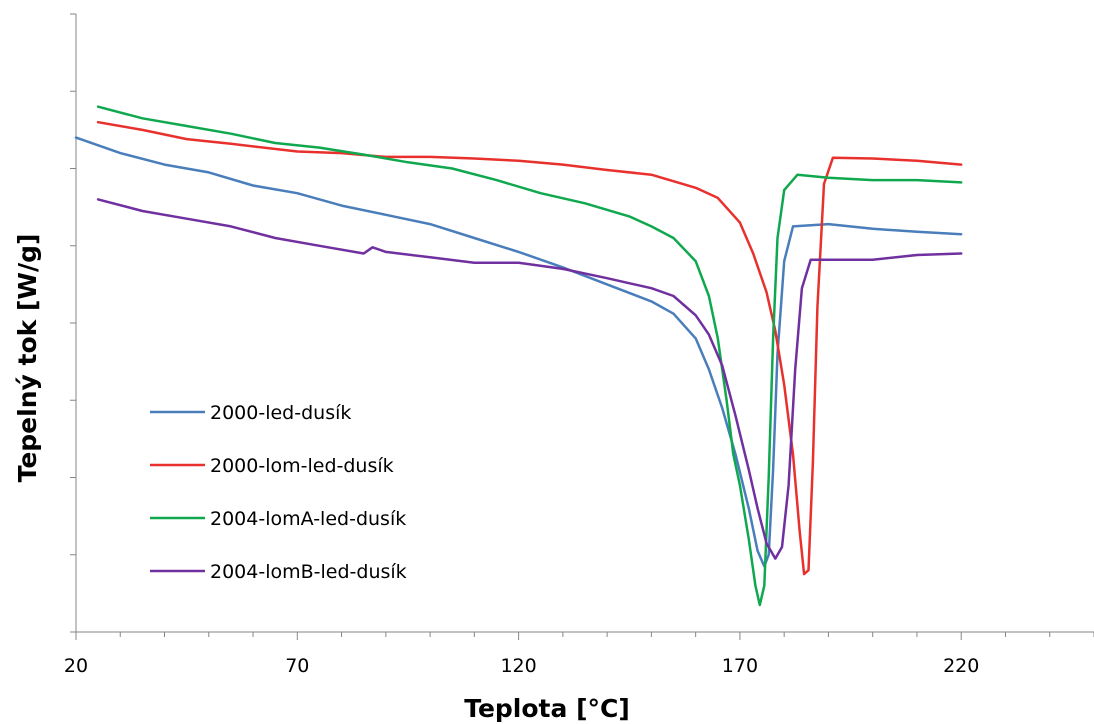  Describe the element at coordinates (308, 519) in the screenshot. I see `legend-label: 2004-lomA-led-dusík` at that location.